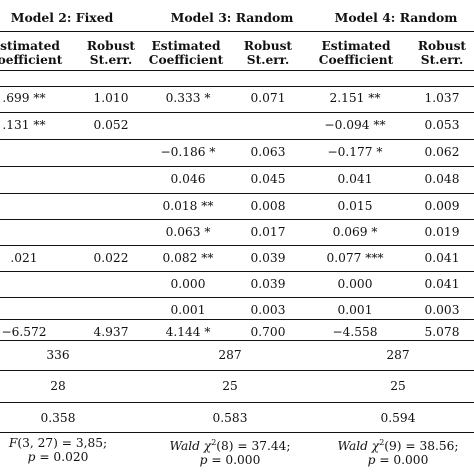  What do you see at coordinates (442, 98) in the screenshot?
I see `row-1-col-6: 1.037` at bounding box center [442, 98].